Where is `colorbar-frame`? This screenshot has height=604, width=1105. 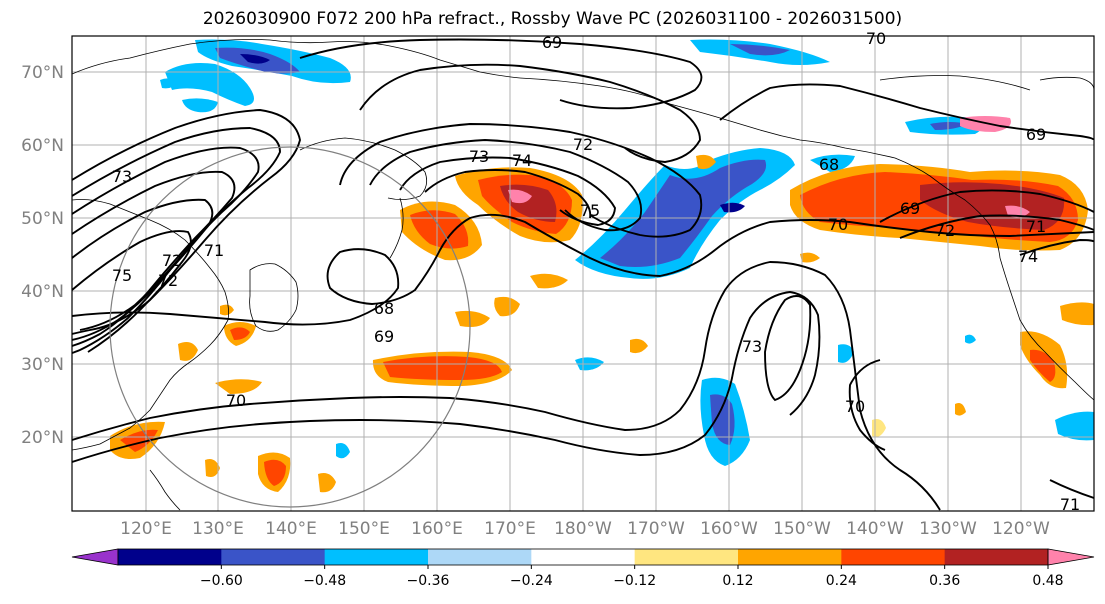
colorbar-frame is located at coordinates (583, 557).